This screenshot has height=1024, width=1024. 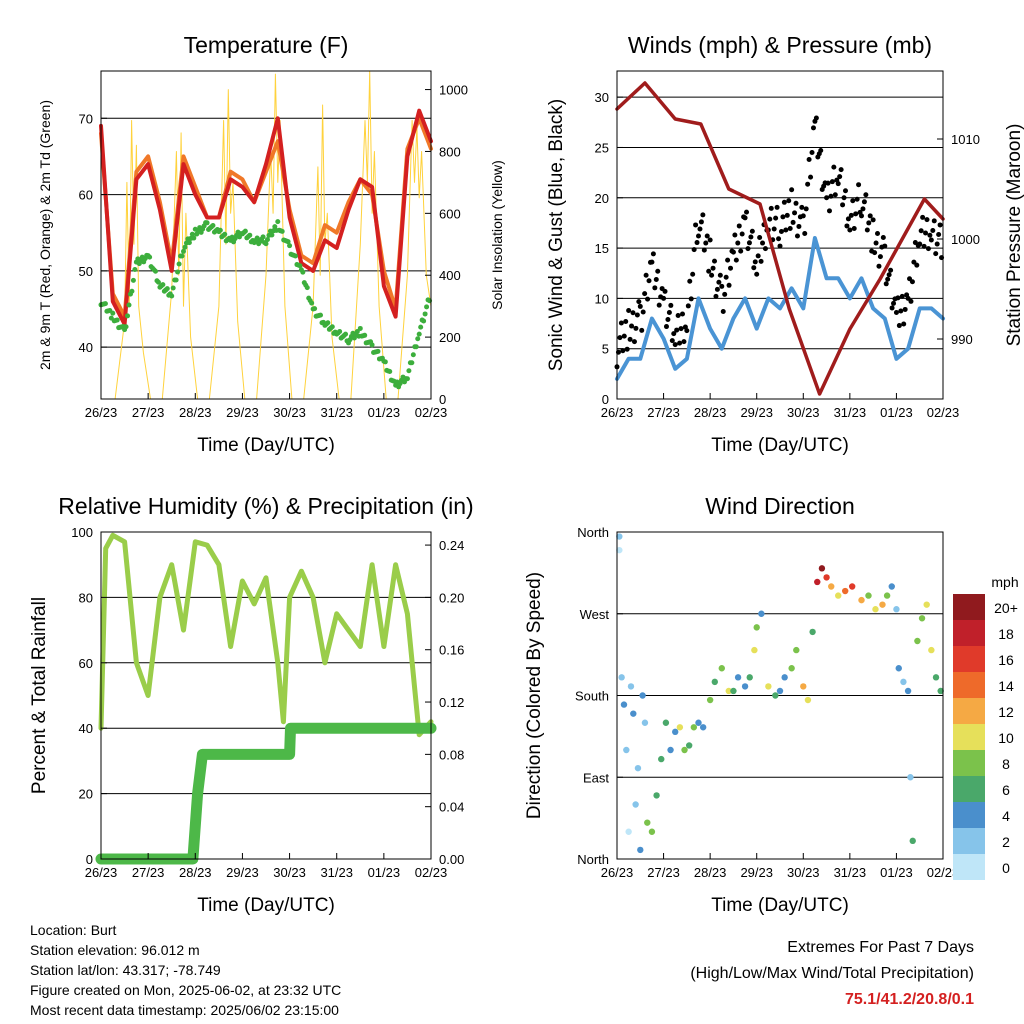 I want to click on y-tick-label: 30, so click(x=602, y=97).